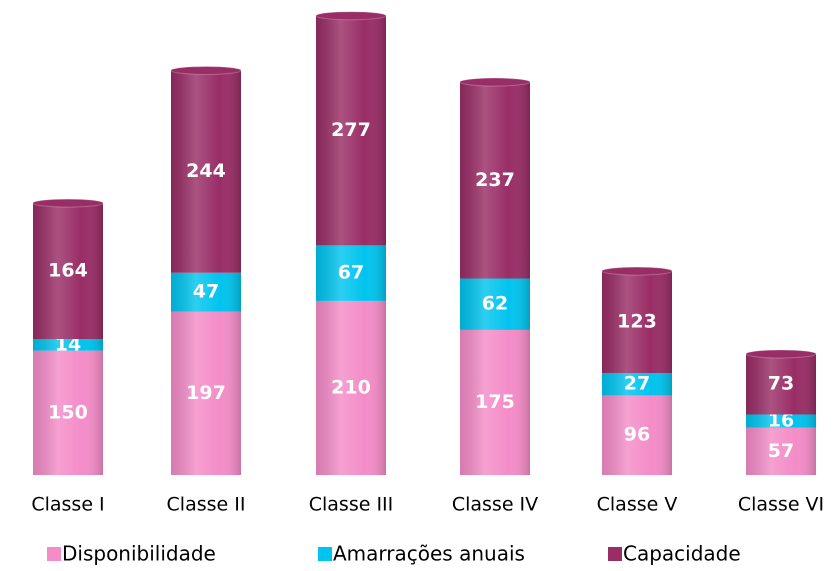 This screenshot has width=839, height=571. I want to click on data-label: 16, so click(781, 421).